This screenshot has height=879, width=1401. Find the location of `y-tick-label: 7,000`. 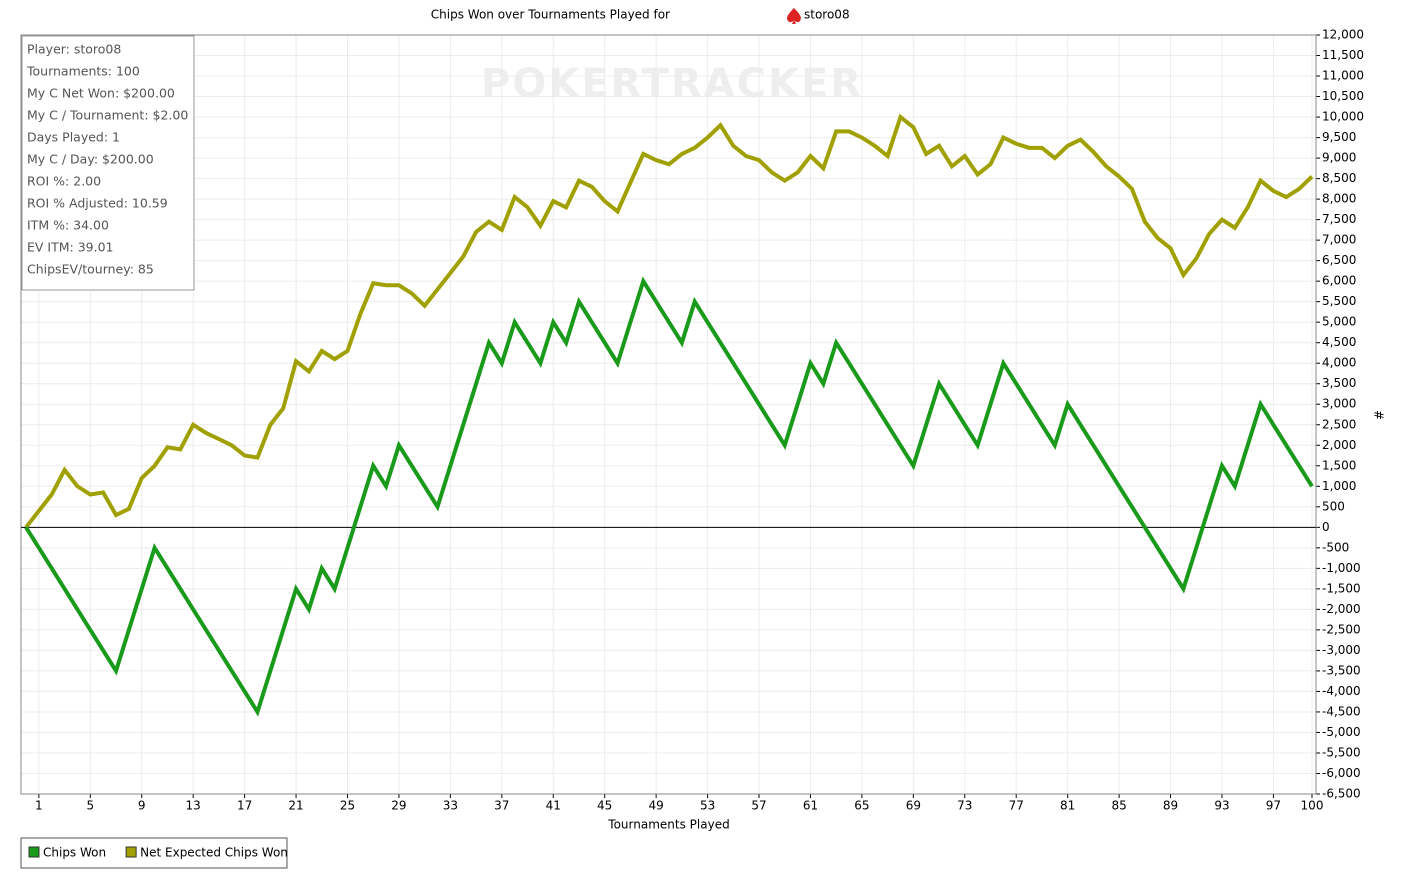

y-tick-label: 7,000 is located at coordinates (1339, 240).